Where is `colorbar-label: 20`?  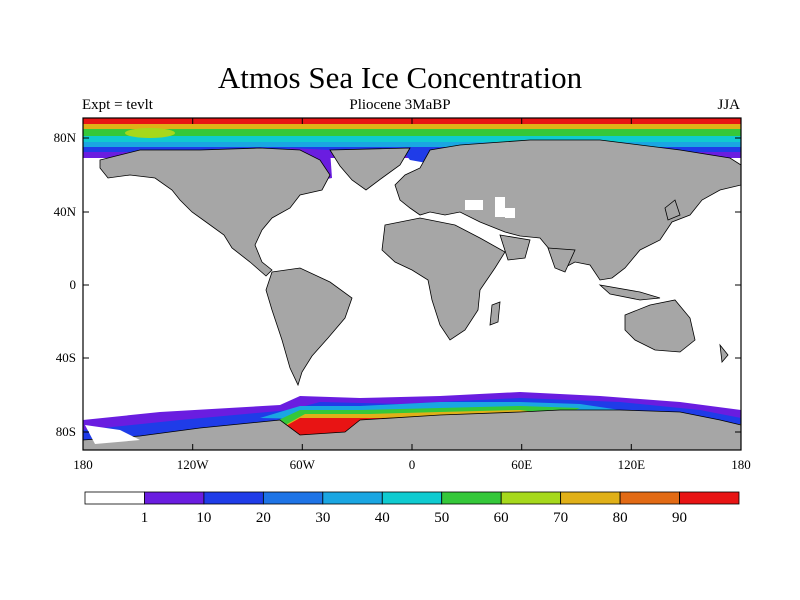
colorbar-label: 20 is located at coordinates (263, 518).